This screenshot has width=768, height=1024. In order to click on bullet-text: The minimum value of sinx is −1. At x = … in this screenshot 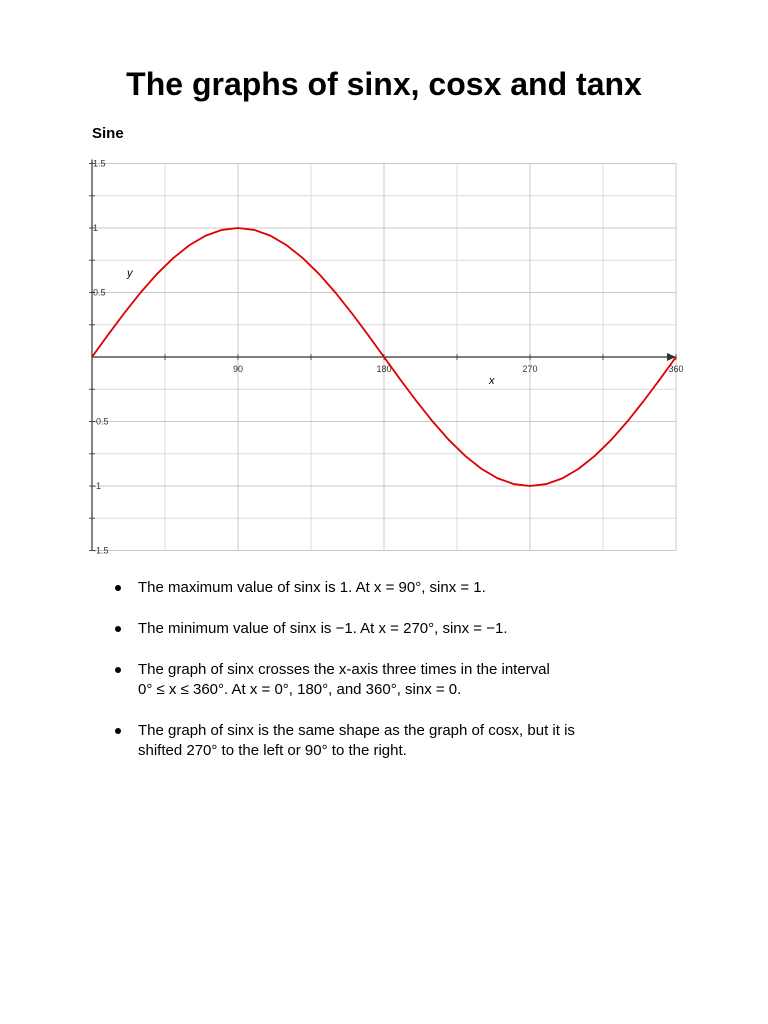, I will do `click(323, 628)`.